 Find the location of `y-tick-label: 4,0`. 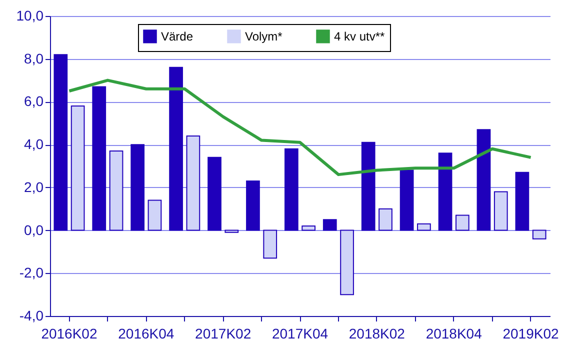

y-tick-label: 4,0 is located at coordinates (34, 144).